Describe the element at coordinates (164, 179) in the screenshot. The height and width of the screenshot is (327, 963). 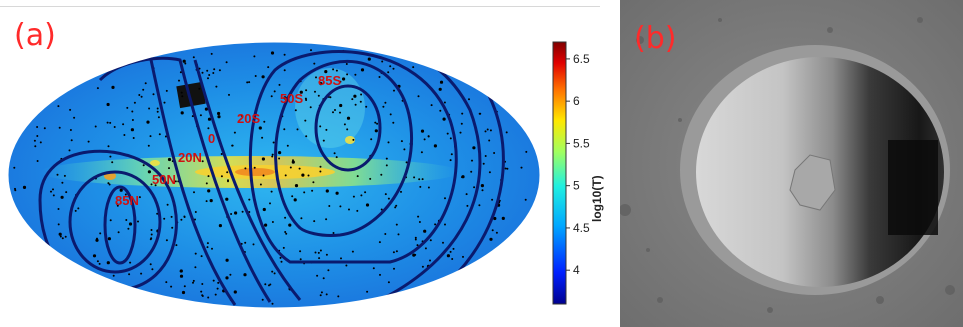
I see `contour-label-50n: 50N` at that location.